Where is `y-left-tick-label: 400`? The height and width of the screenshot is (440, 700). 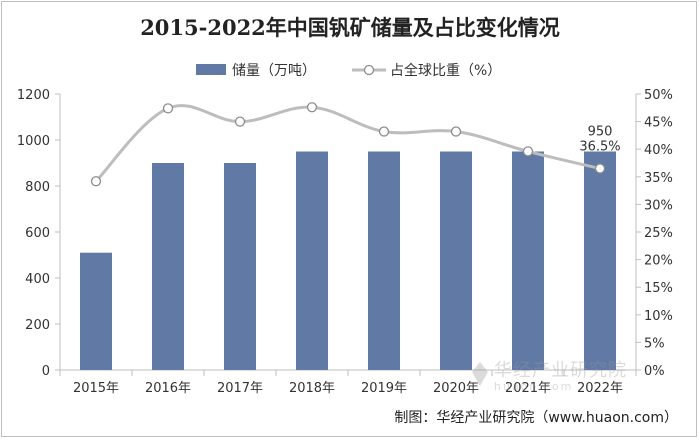 y-left-tick-label: 400 is located at coordinates (37, 279).